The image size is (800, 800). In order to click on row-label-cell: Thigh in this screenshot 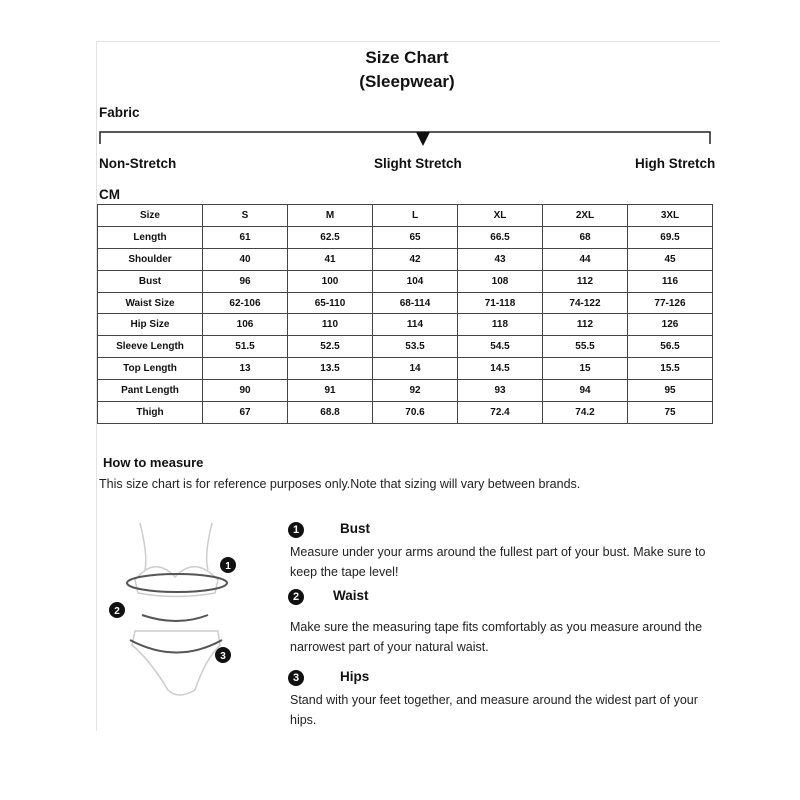, I will do `click(150, 412)`.